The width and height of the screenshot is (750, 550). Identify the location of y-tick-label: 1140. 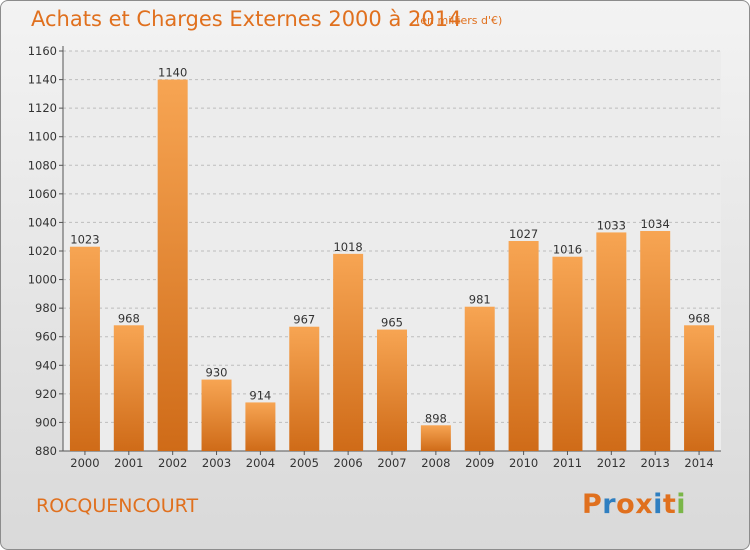
(42, 80).